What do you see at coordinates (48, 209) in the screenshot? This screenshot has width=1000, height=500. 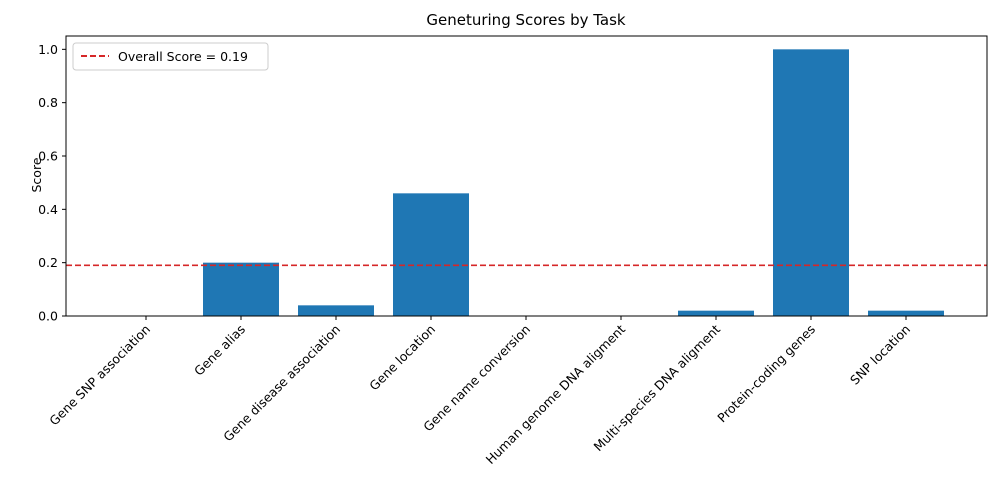 I see `y-tick-label: 0.4` at bounding box center [48, 209].